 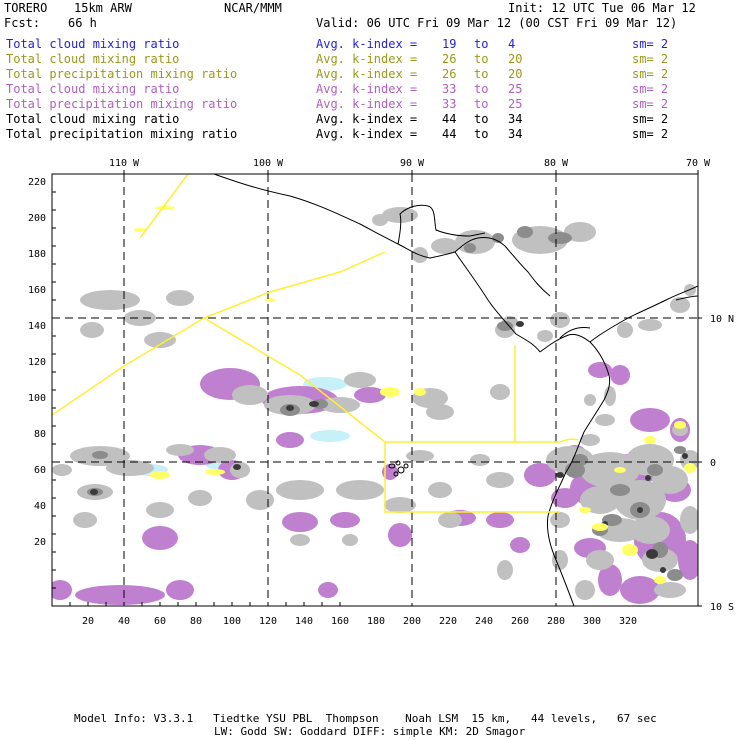 What do you see at coordinates (232, 621) in the screenshot?
I see `x-axis-label: 100` at bounding box center [232, 621].